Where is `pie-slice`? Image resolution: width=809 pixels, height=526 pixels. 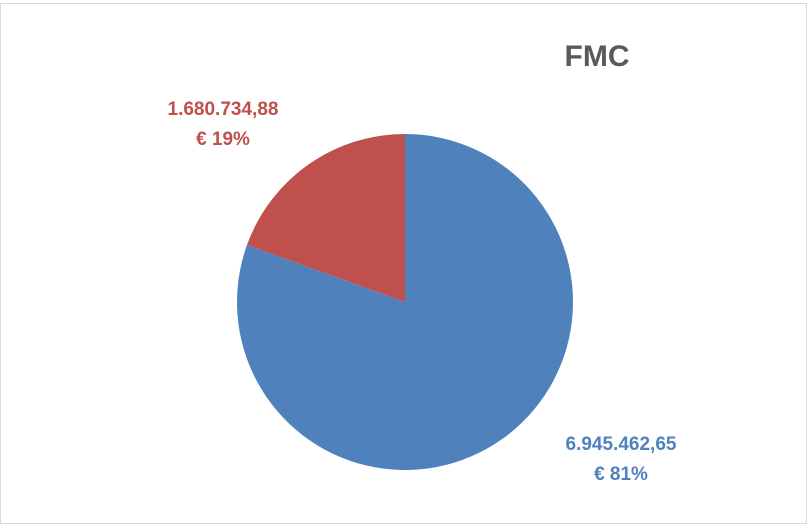 pie-slice is located at coordinates (325, 218).